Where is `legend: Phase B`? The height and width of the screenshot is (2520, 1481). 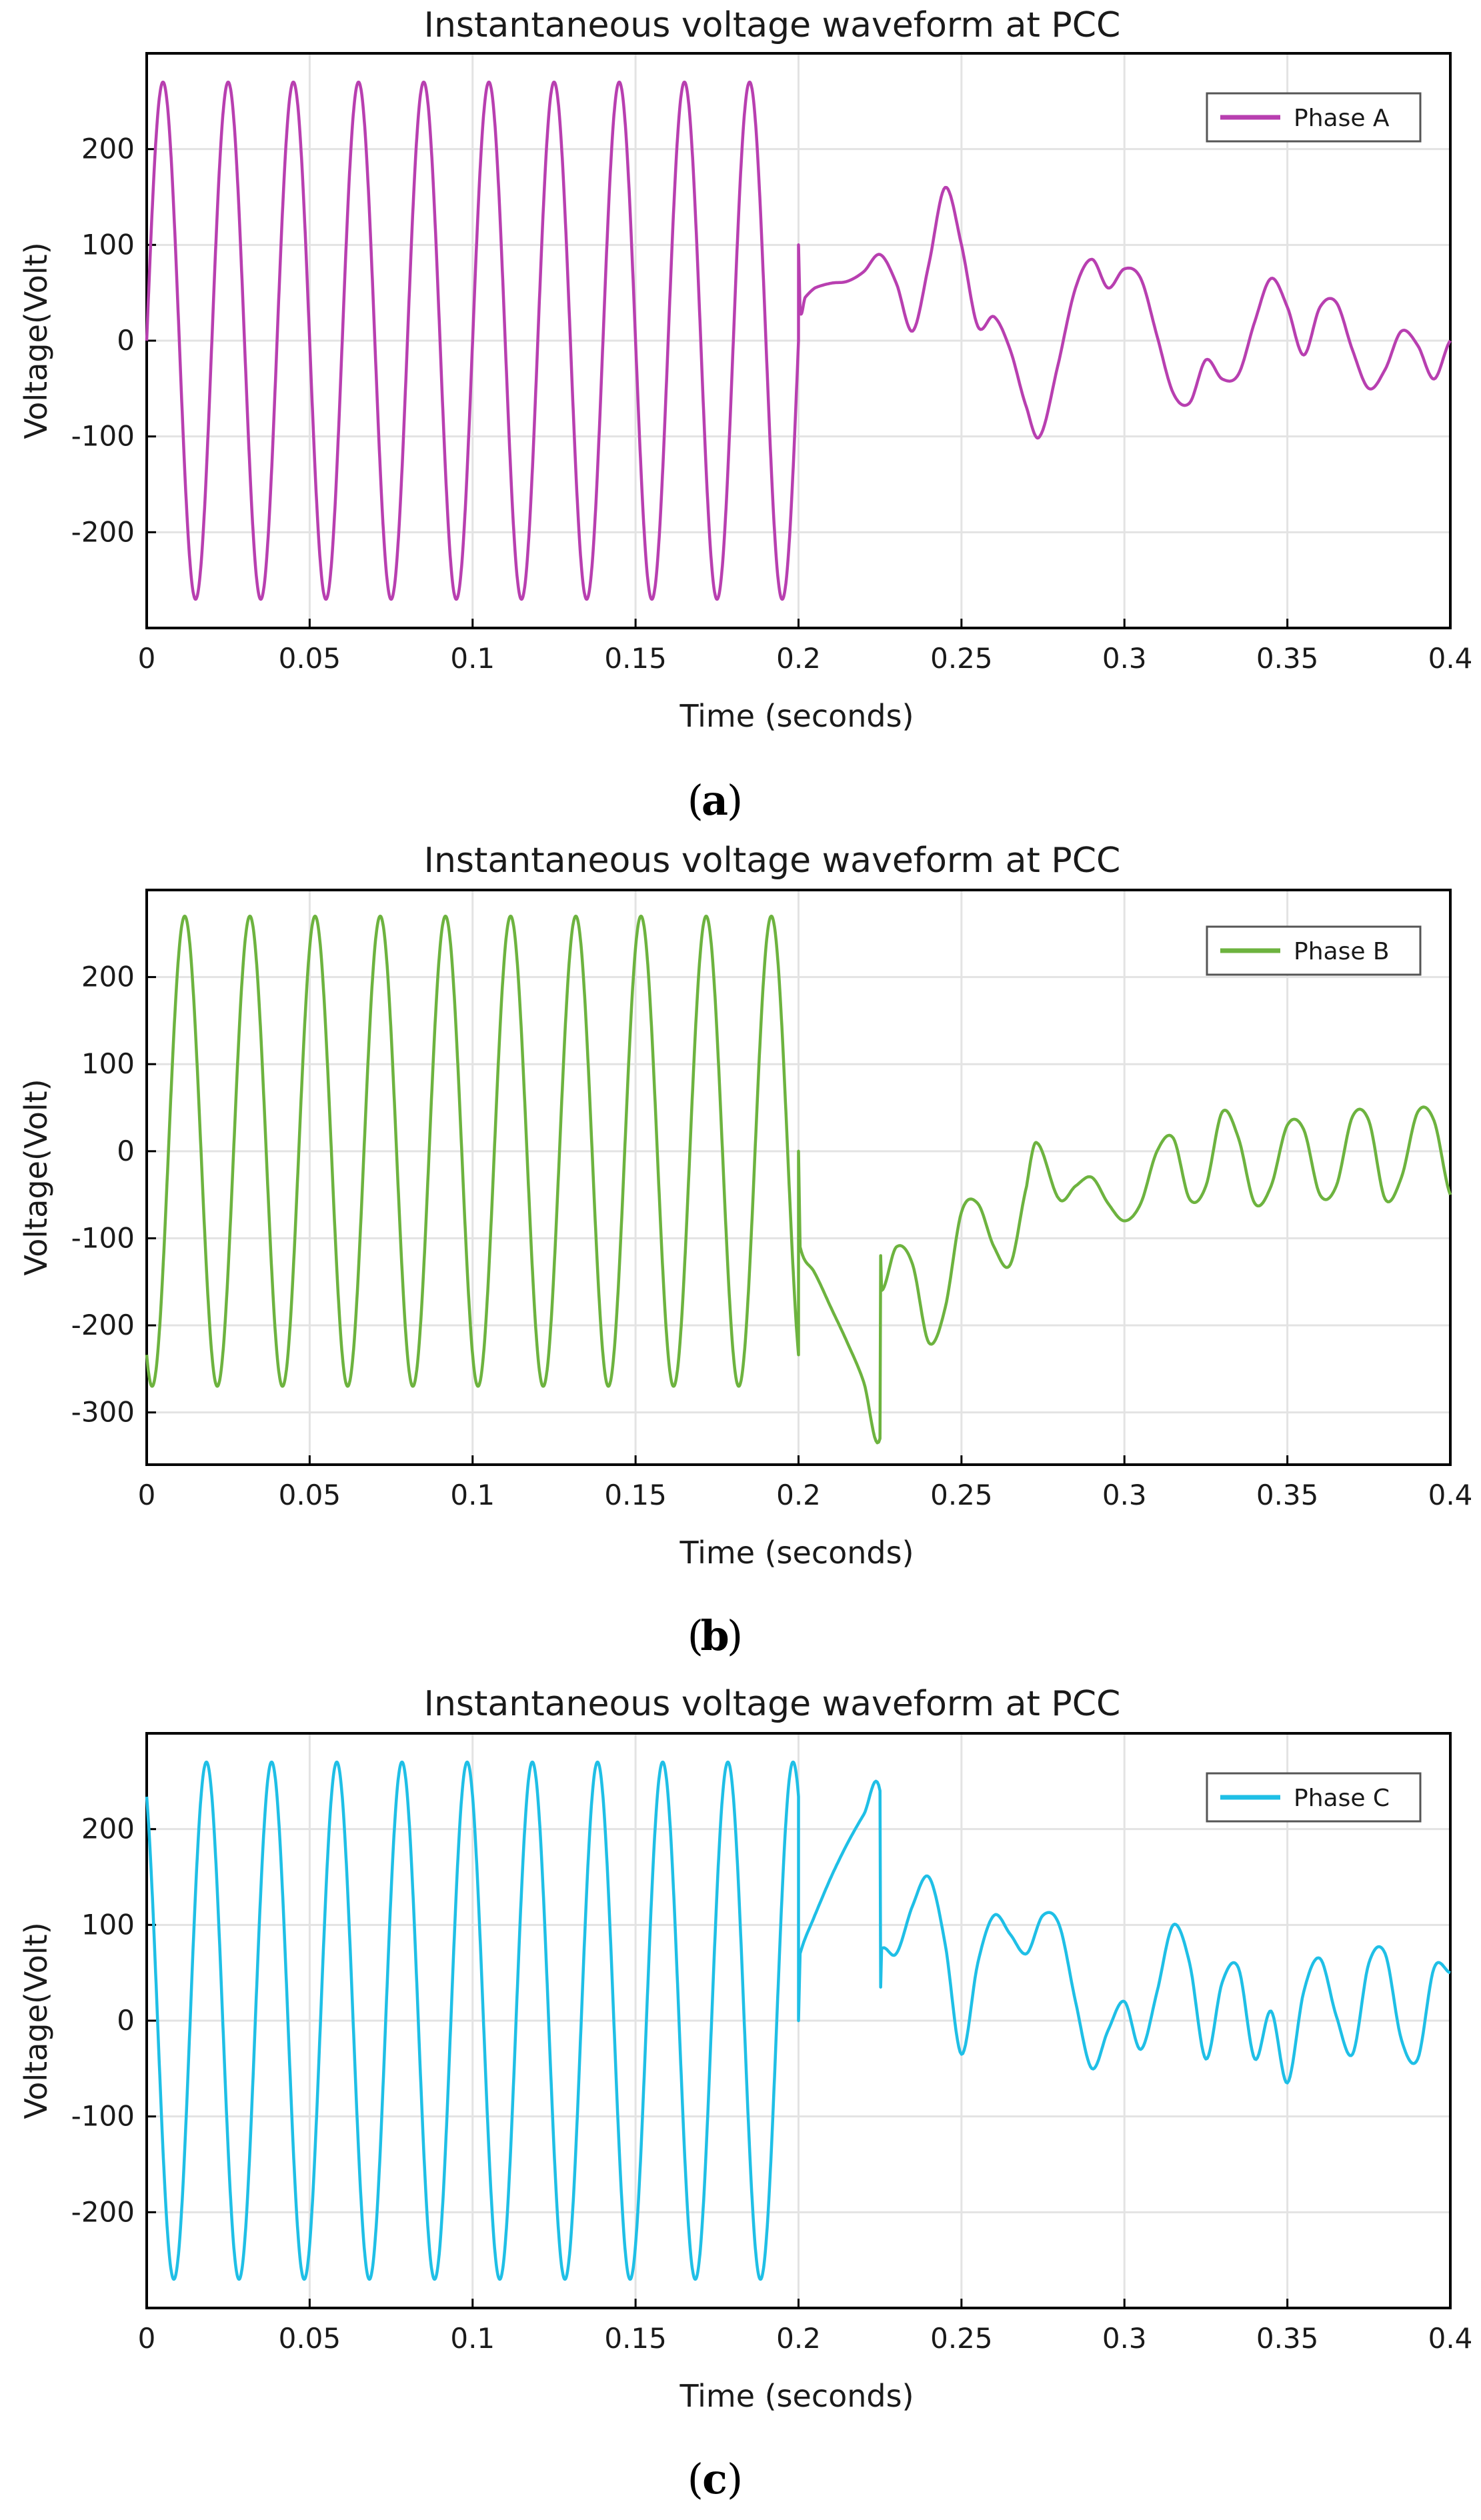 legend: Phase B is located at coordinates (1314, 950).